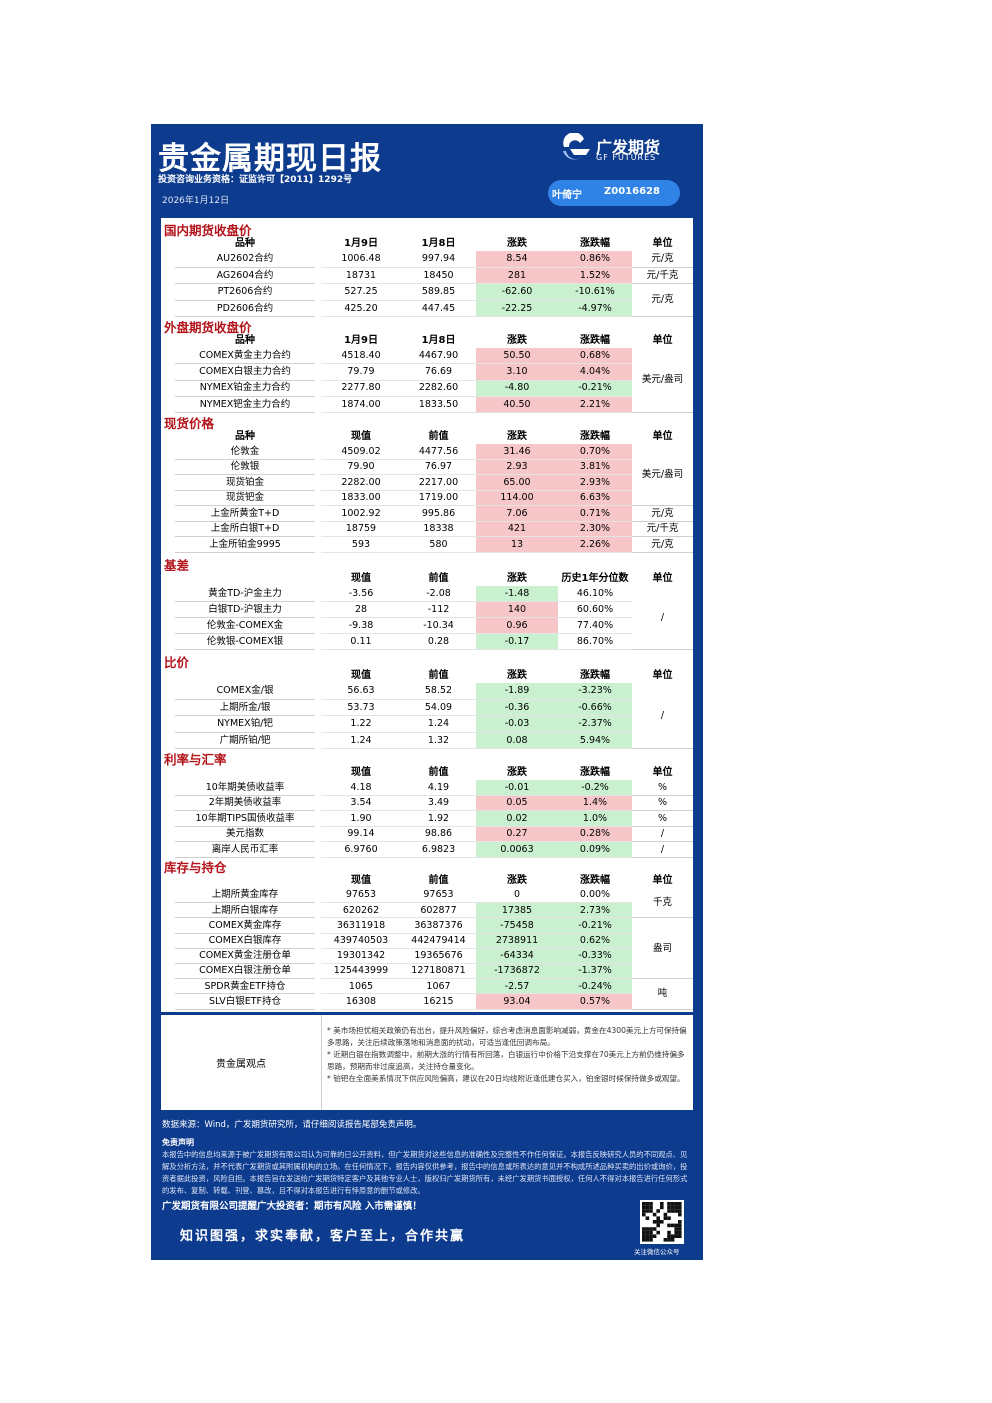  What do you see at coordinates (245, 483) in the screenshot?
I see `row-name: 现货铂金` at bounding box center [245, 483].